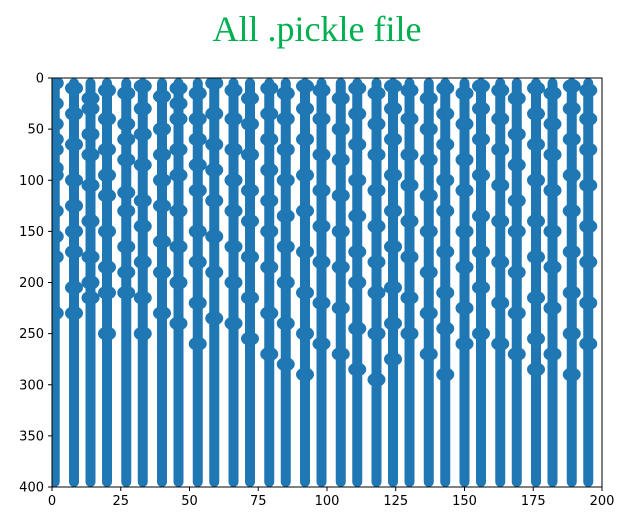 The width and height of the screenshot is (634, 522). I want to click on x-tick-label: 25, so click(120, 501).